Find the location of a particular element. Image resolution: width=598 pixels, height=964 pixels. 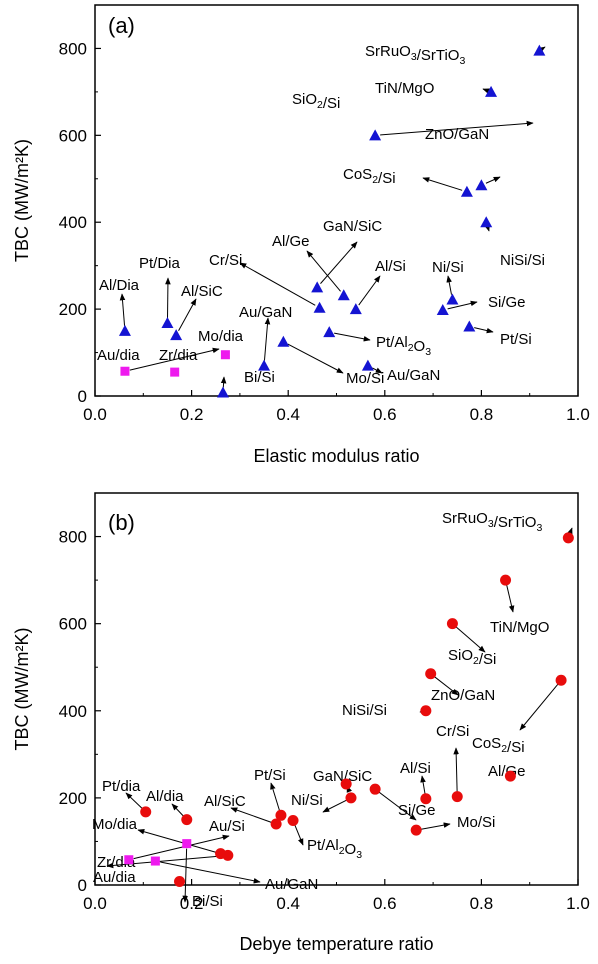

annotation-label: Zr/dia is located at coordinates (178, 355).